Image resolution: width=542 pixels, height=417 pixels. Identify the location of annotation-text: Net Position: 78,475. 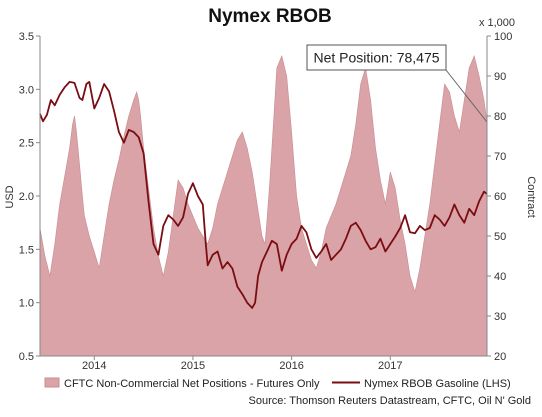
(376, 58).